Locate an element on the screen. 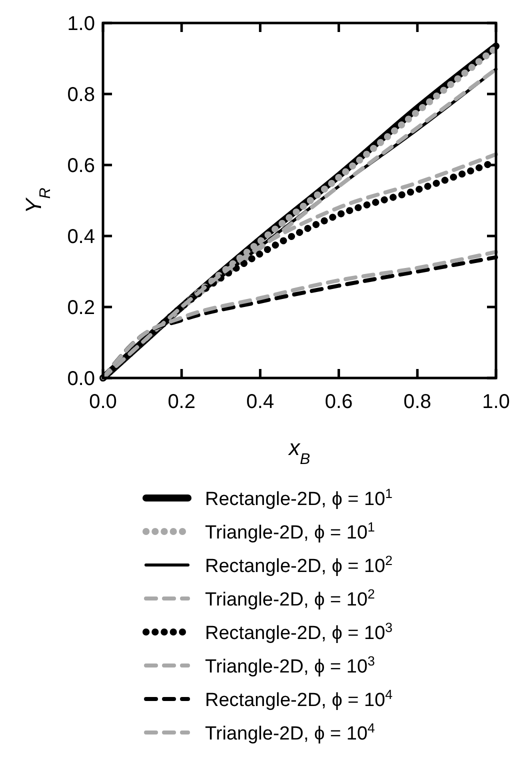  x-axis-title: x$_{B}$ is located at coordinates (299, 451).